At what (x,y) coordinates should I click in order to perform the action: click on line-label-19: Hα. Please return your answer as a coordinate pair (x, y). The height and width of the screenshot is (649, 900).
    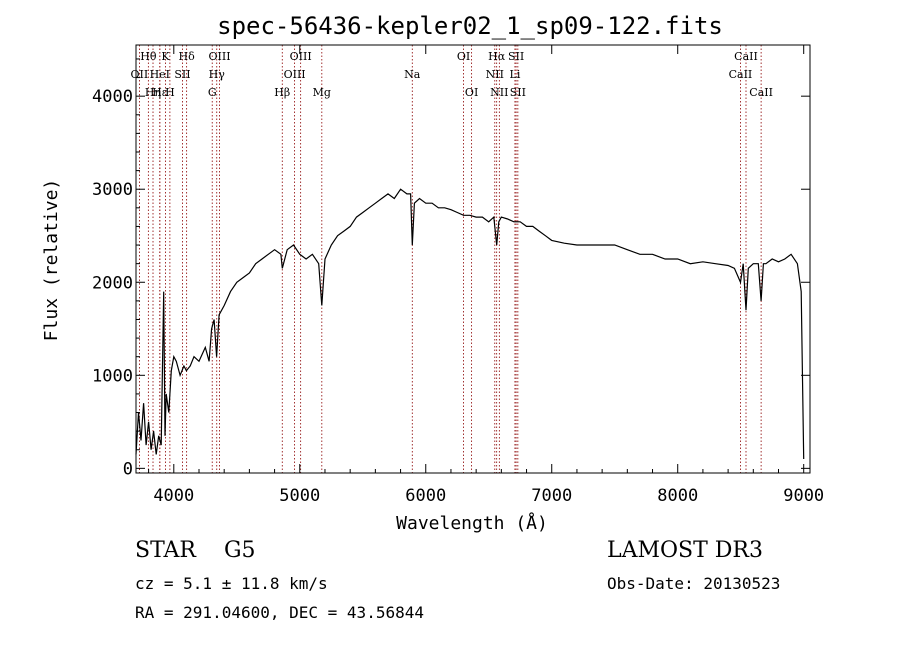
    Looking at the image, I should click on (497, 56).